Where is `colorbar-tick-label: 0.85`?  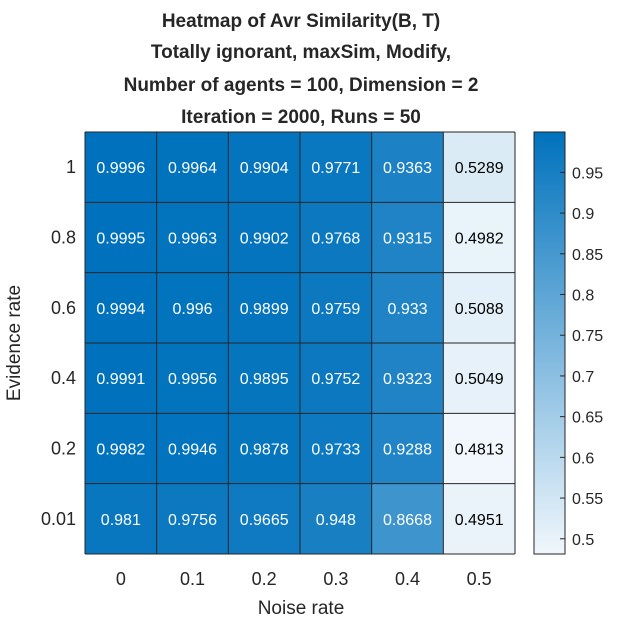 colorbar-tick-label: 0.85 is located at coordinates (587, 255).